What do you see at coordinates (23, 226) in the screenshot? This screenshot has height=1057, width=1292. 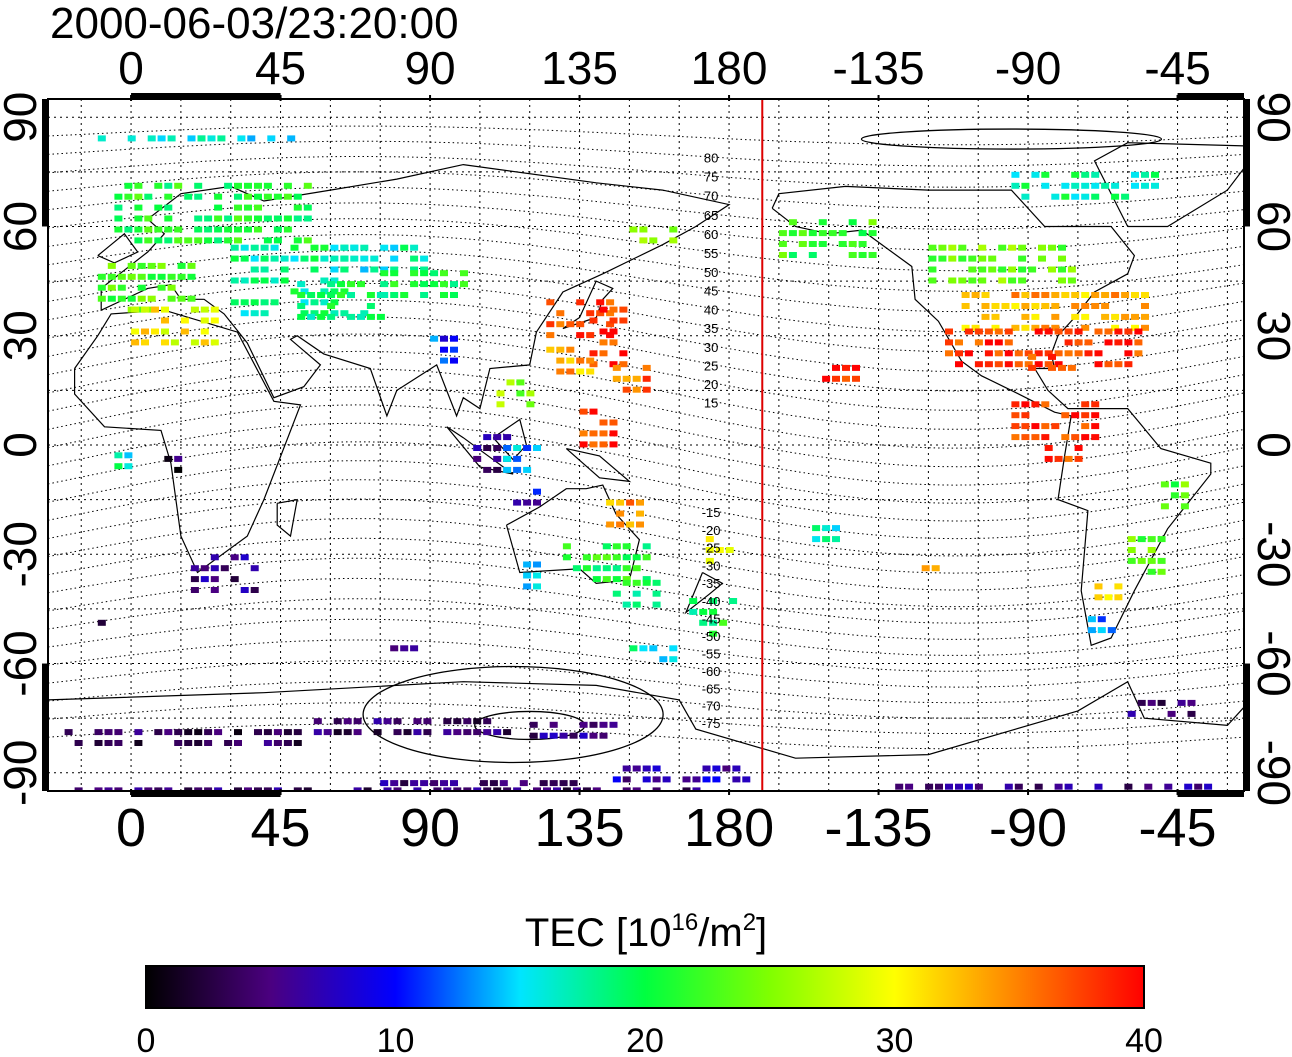 I see `lat-label-left: 60` at bounding box center [23, 226].